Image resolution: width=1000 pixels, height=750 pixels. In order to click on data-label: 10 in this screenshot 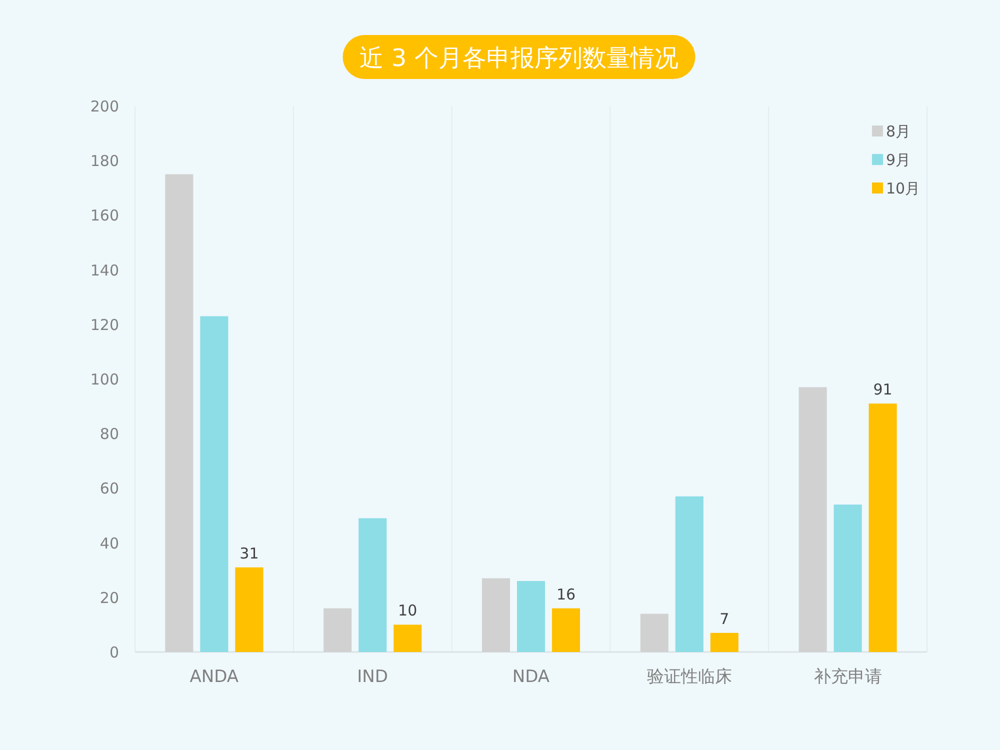, I will do `click(408, 611)`.